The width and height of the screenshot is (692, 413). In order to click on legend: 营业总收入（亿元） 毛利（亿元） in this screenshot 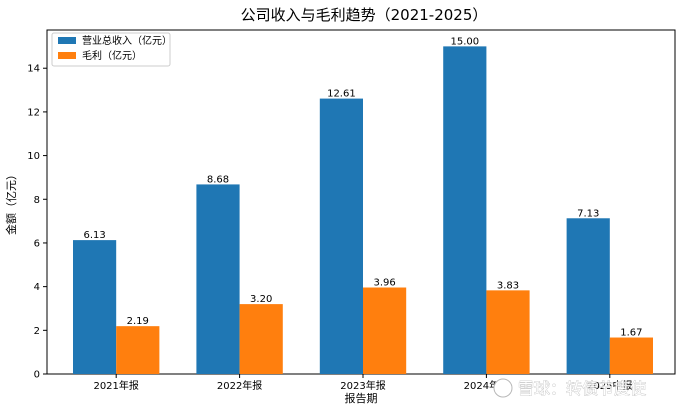, I will do `click(111, 49)`.